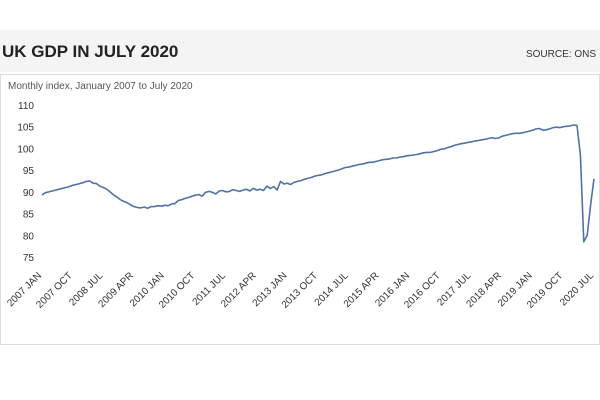 This screenshot has height=400, width=600. What do you see at coordinates (25, 128) in the screenshot?
I see `y-tick-label: 105` at bounding box center [25, 128].